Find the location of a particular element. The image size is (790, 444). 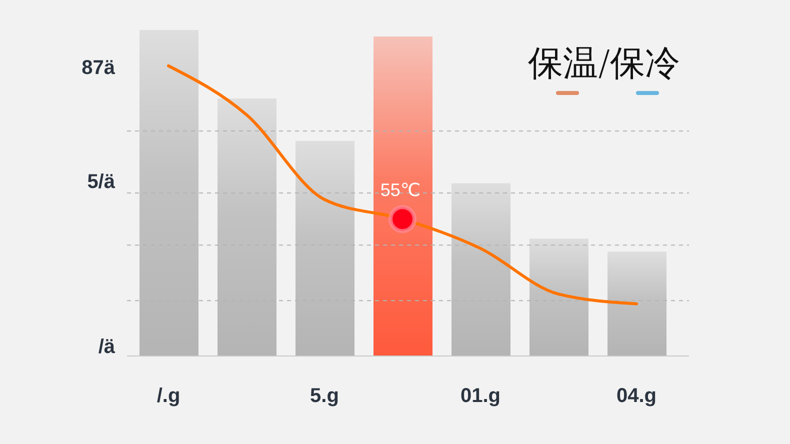

text: /ä is located at coordinates (106, 347).